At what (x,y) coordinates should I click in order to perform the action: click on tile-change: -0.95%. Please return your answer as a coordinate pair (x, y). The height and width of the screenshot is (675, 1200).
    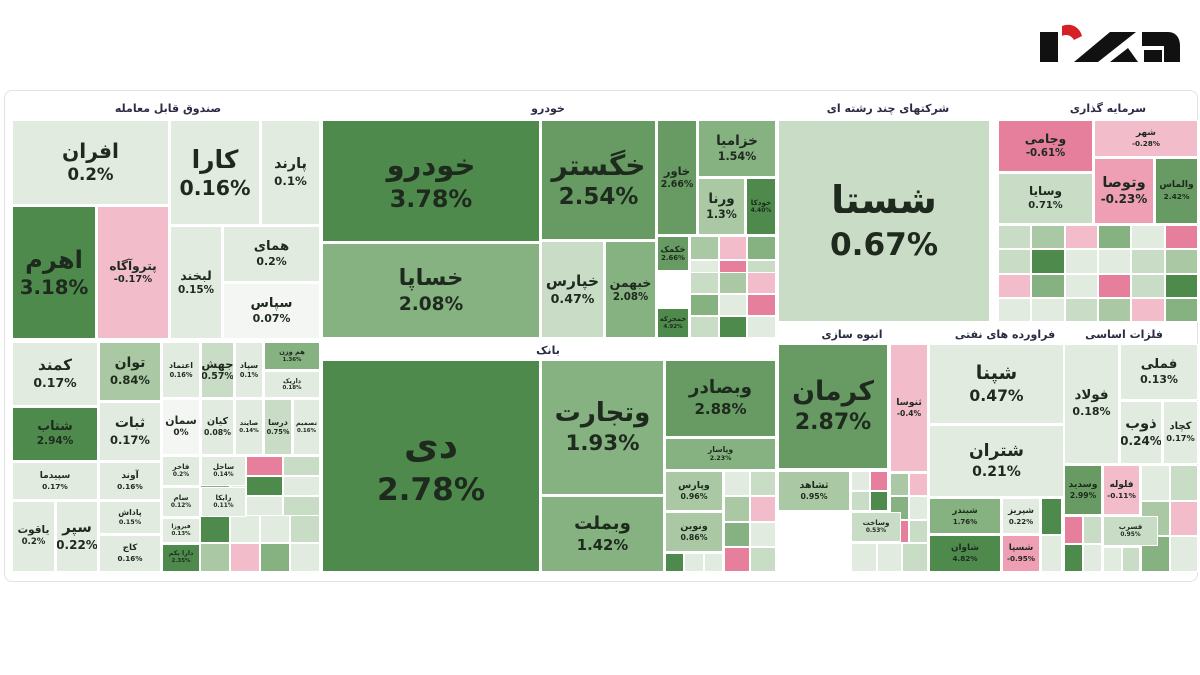
    Looking at the image, I should click on (1021, 559).